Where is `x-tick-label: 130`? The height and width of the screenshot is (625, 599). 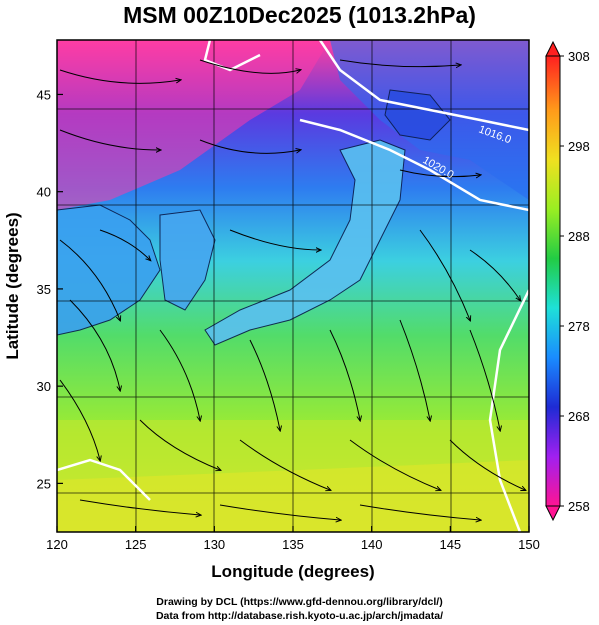 x-tick-label: 130 is located at coordinates (214, 544).